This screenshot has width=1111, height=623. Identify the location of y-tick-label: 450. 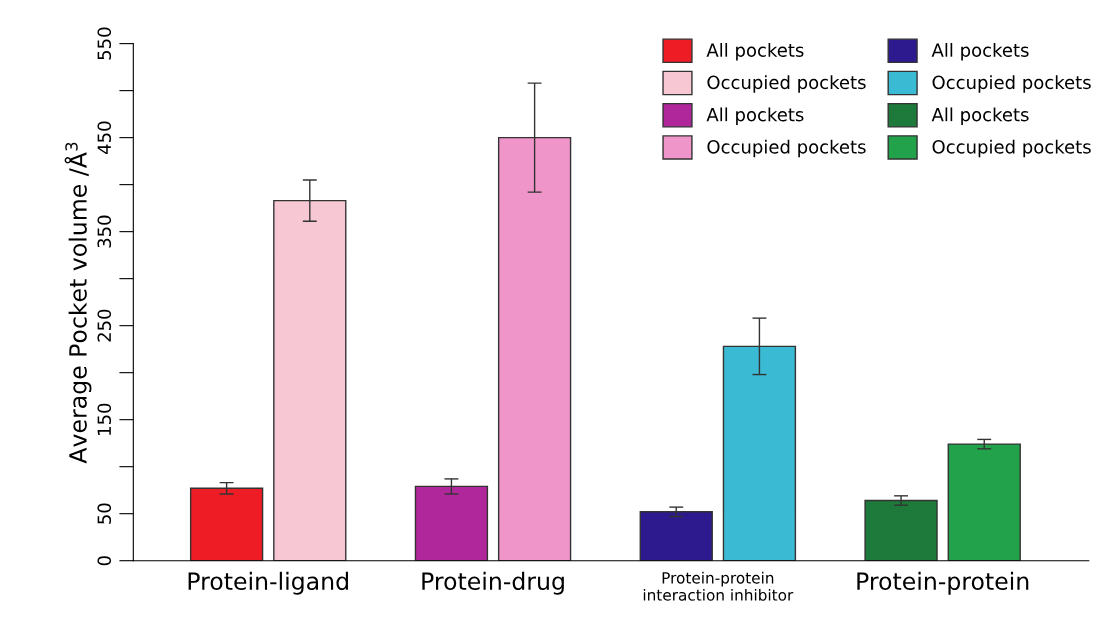
(104, 137).